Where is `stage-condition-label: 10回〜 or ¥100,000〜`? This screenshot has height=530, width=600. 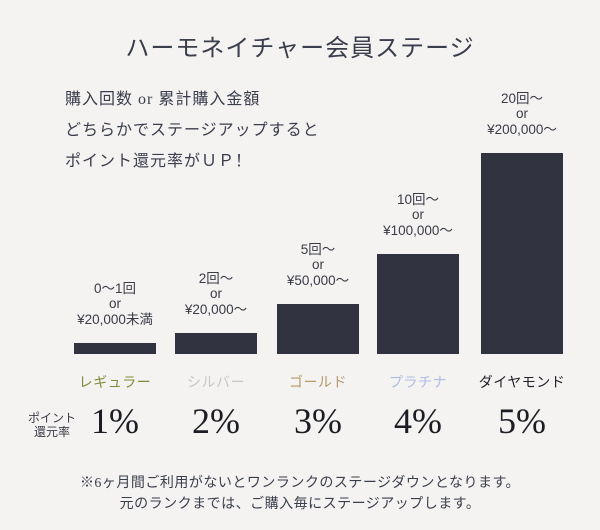 stage-condition-label: 10回〜 or ¥100,000〜 is located at coordinates (418, 215).